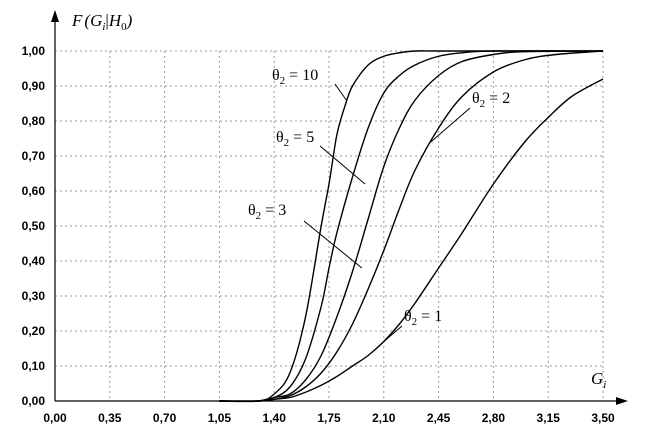  What do you see at coordinates (295, 139) in the screenshot?
I see `curve-label: θ2 = 5` at bounding box center [295, 139].